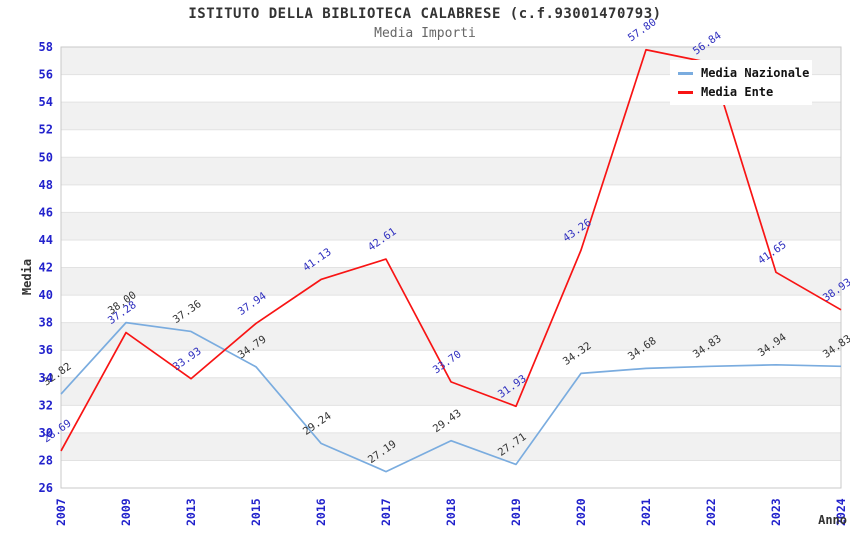 The width and height of the screenshot is (850, 550). What do you see at coordinates (737, 92) in the screenshot?
I see `legend-label: Media Ente` at bounding box center [737, 92].